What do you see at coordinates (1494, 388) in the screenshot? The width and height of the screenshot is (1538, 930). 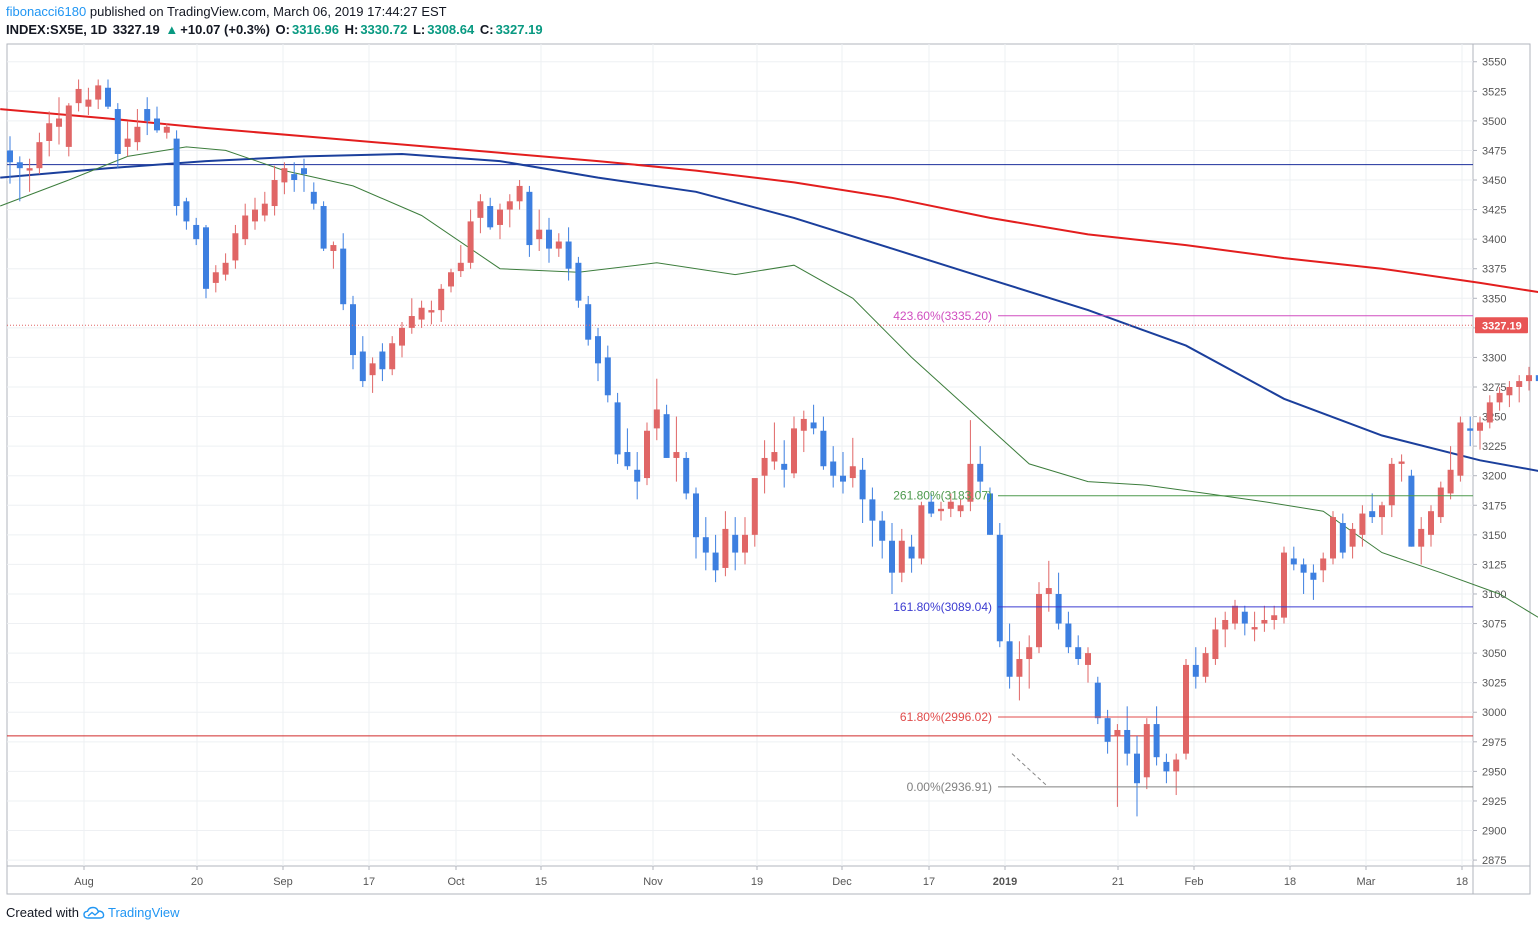 I see `y-tick-label: 3275` at bounding box center [1494, 388].